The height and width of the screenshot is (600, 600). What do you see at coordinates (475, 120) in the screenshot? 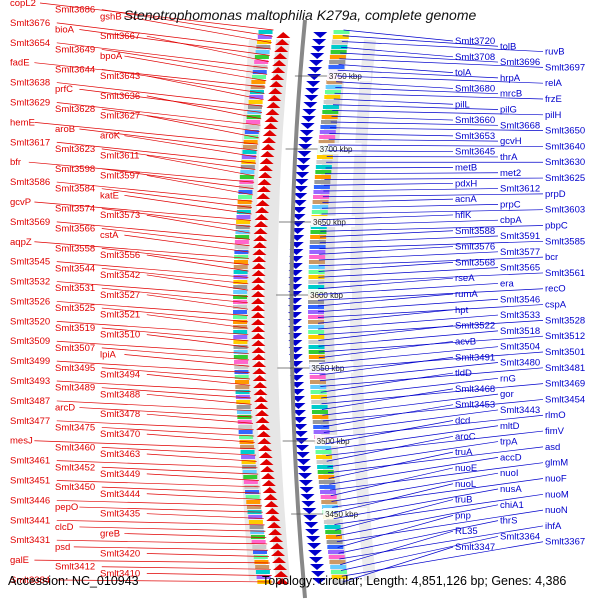
I see `forward-gene-label: Smlt3660` at bounding box center [475, 120].